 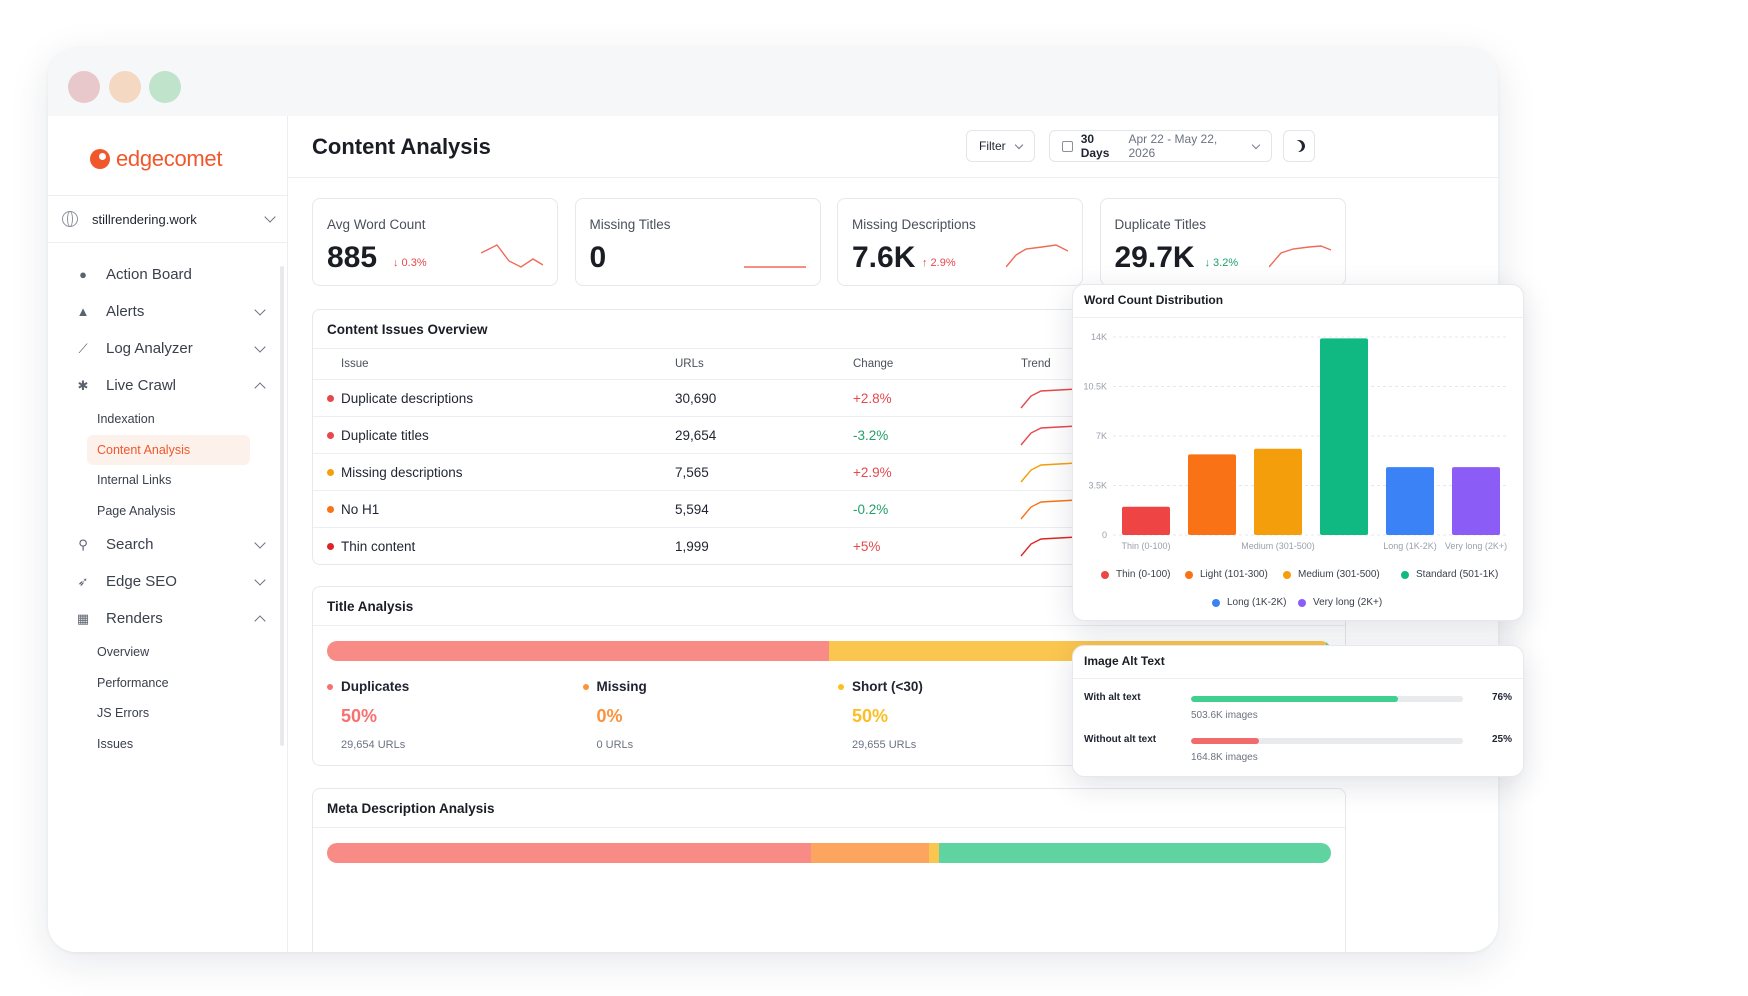 What do you see at coordinates (1299, 146) in the screenshot?
I see `theme-toggle-button` at bounding box center [1299, 146].